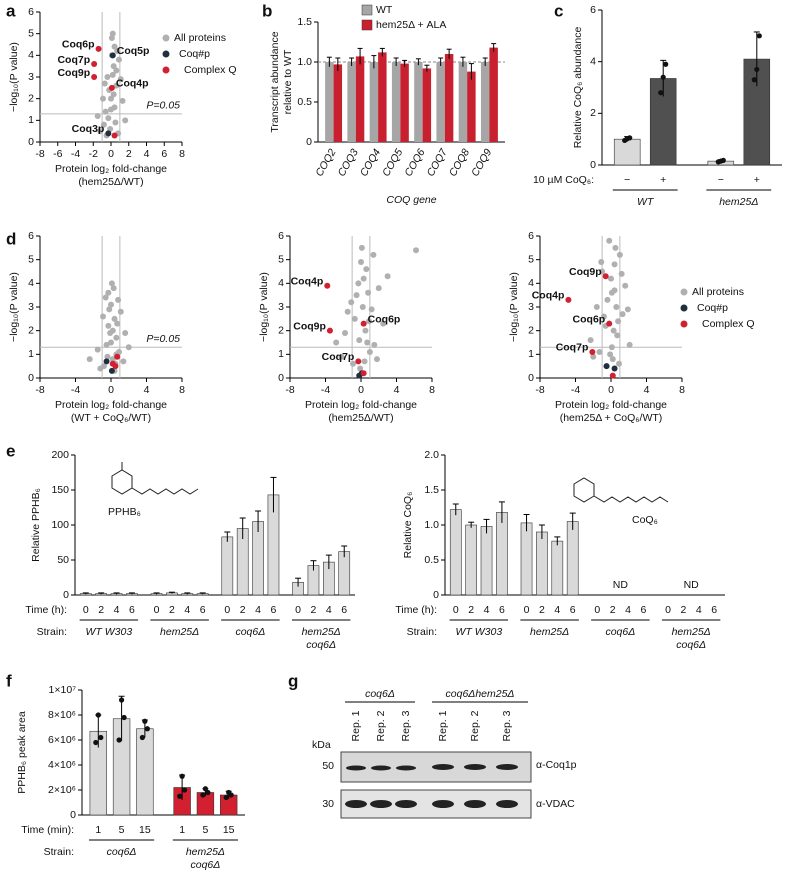 Image resolution: width=788 pixels, height=876 pixels. Describe the element at coordinates (9, 680) in the screenshot. I see `panel-label: f` at that location.